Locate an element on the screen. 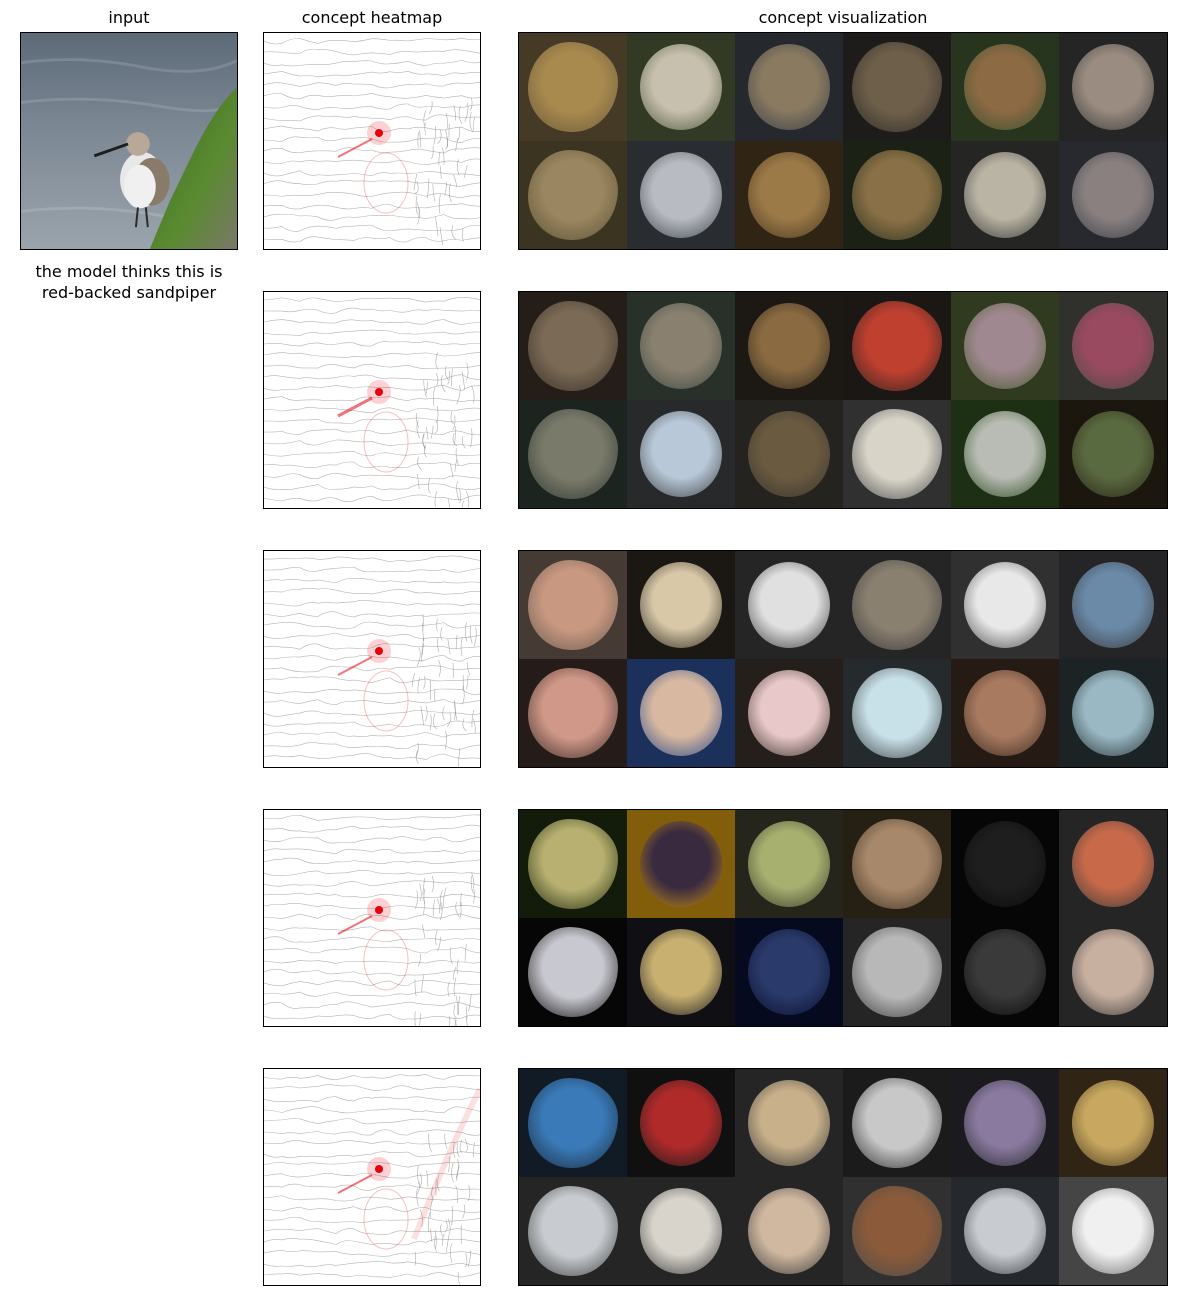  input-header: input is located at coordinates (129, 17).